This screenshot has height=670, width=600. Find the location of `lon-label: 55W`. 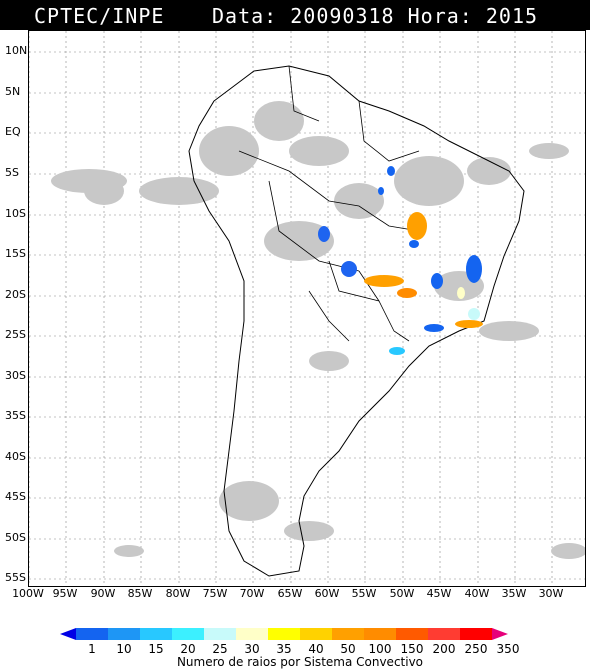

lon-label: 55W is located at coordinates (364, 593).